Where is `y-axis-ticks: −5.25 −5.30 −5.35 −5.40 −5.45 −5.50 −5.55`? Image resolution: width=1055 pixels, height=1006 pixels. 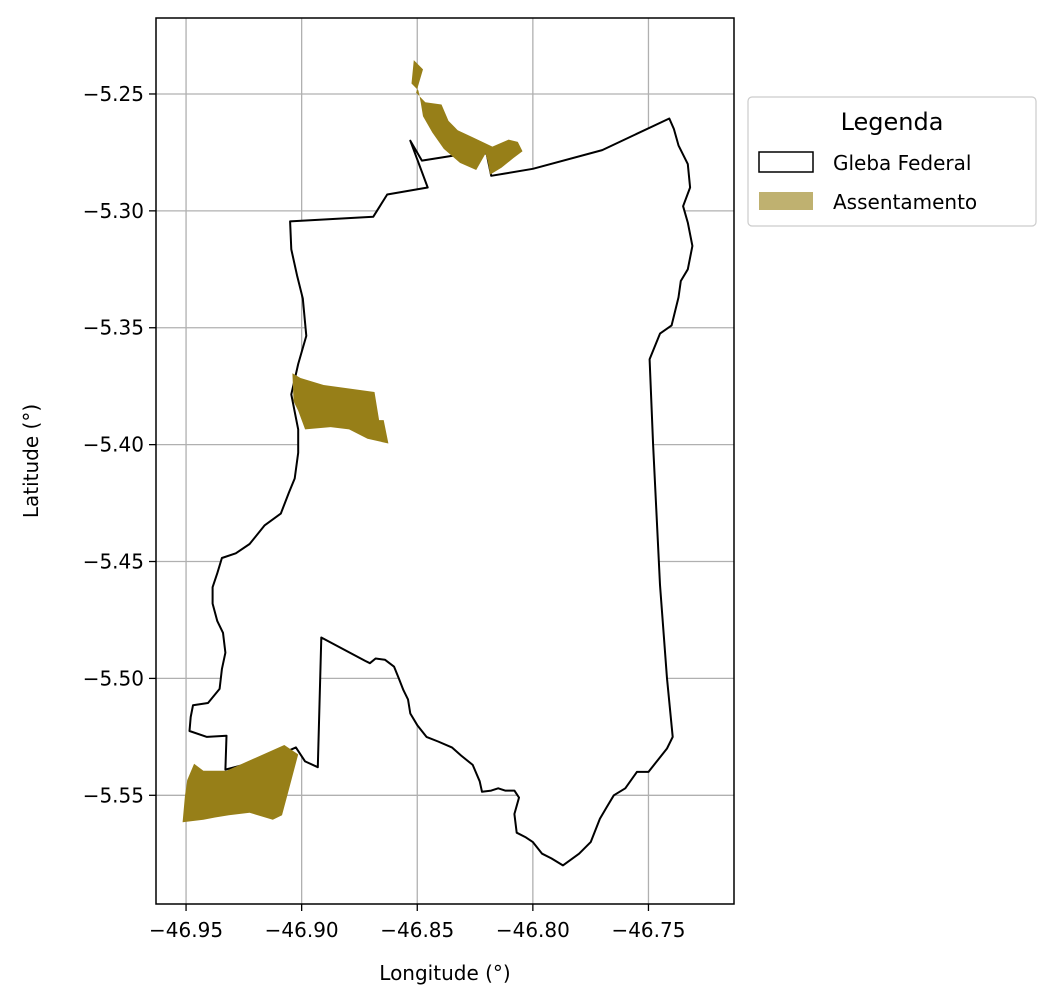 y-axis-ticks: −5.25 −5.30 −5.35 −5.40 −5.45 −5.50 −5.55 is located at coordinates (119, 444).